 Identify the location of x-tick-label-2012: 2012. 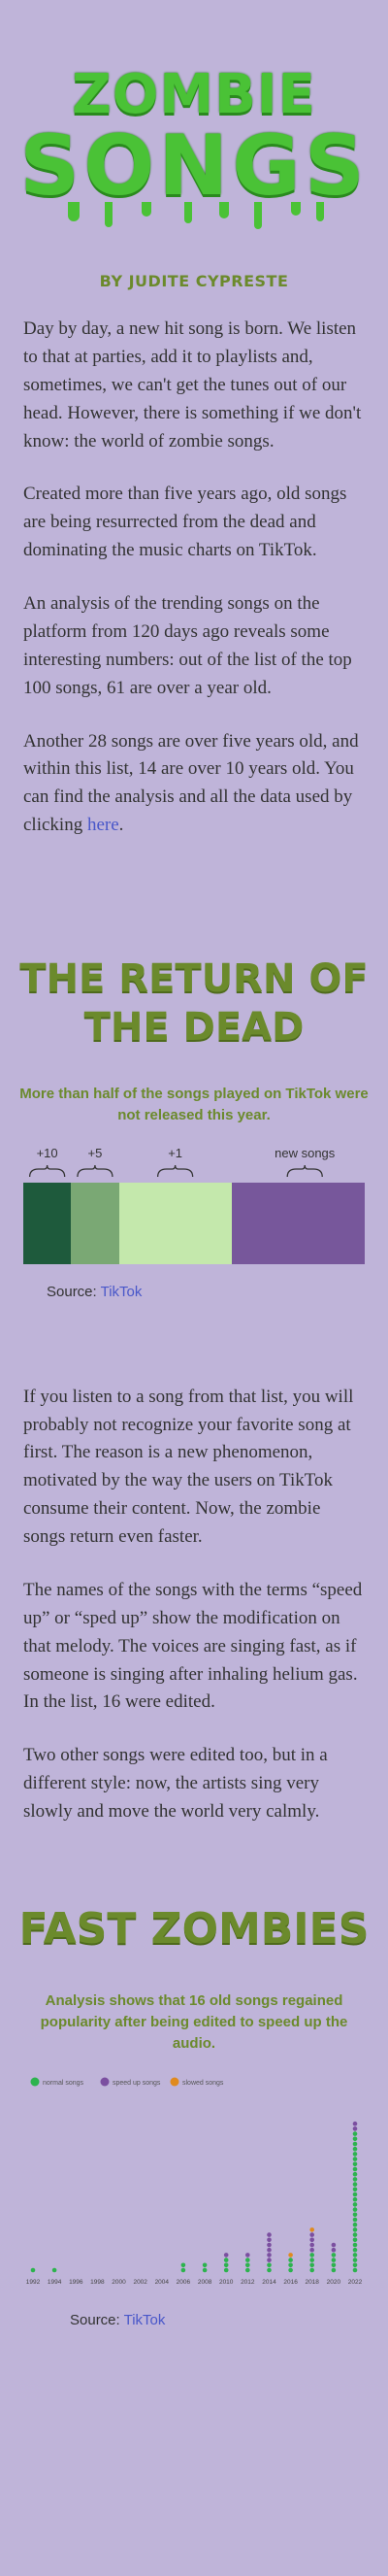
(248, 2282).